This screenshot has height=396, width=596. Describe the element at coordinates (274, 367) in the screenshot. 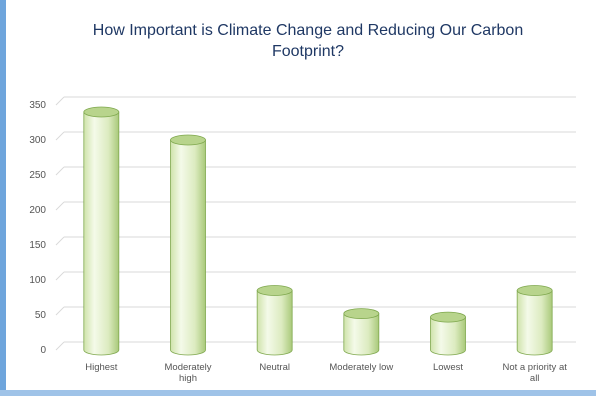

I see `x-tick-label: Neutral` at that location.